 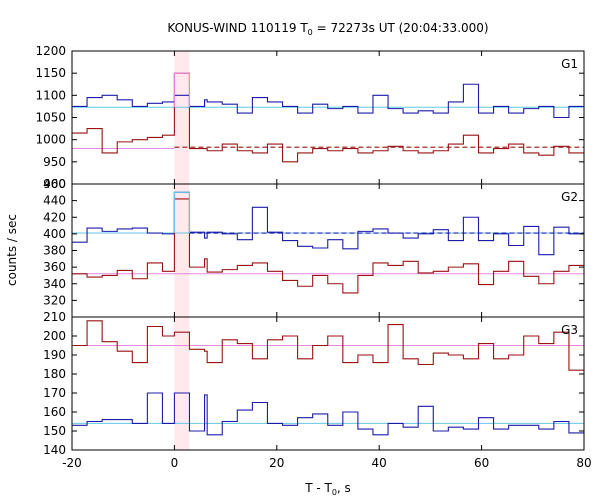 What do you see at coordinates (344, 488) in the screenshot?
I see `xlabel-rest: , s` at bounding box center [344, 488].